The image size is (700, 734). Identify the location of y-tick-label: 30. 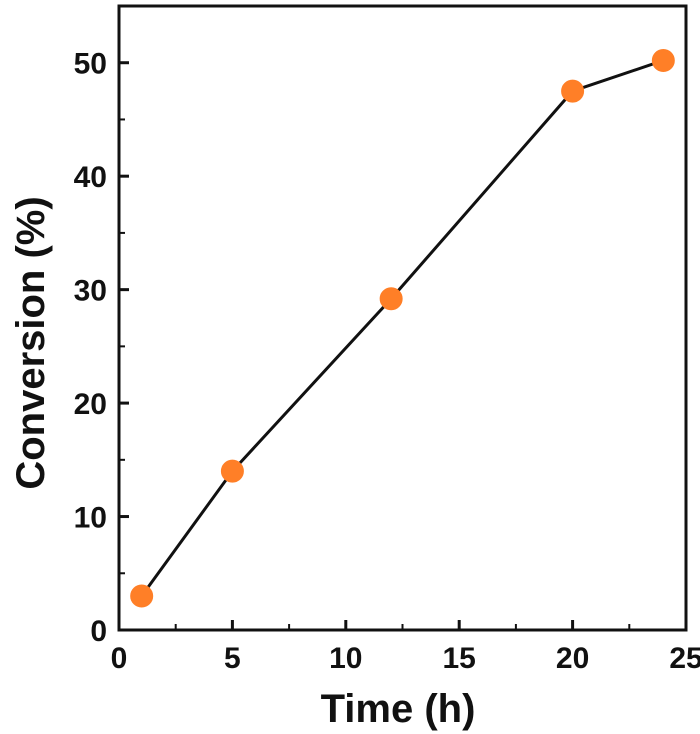
(90, 291).